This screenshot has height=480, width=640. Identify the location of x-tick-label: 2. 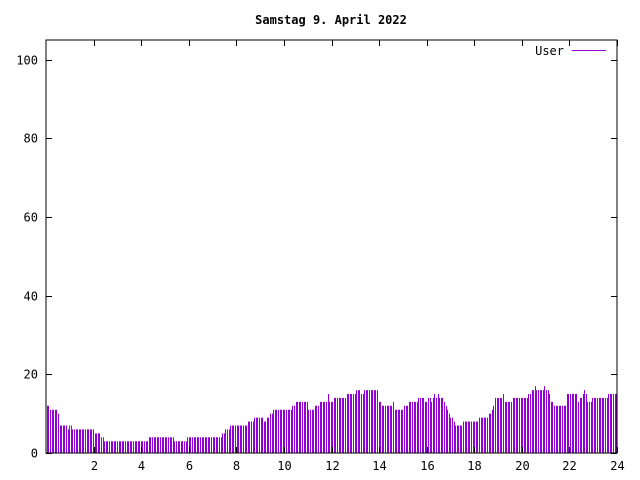
(94, 466).